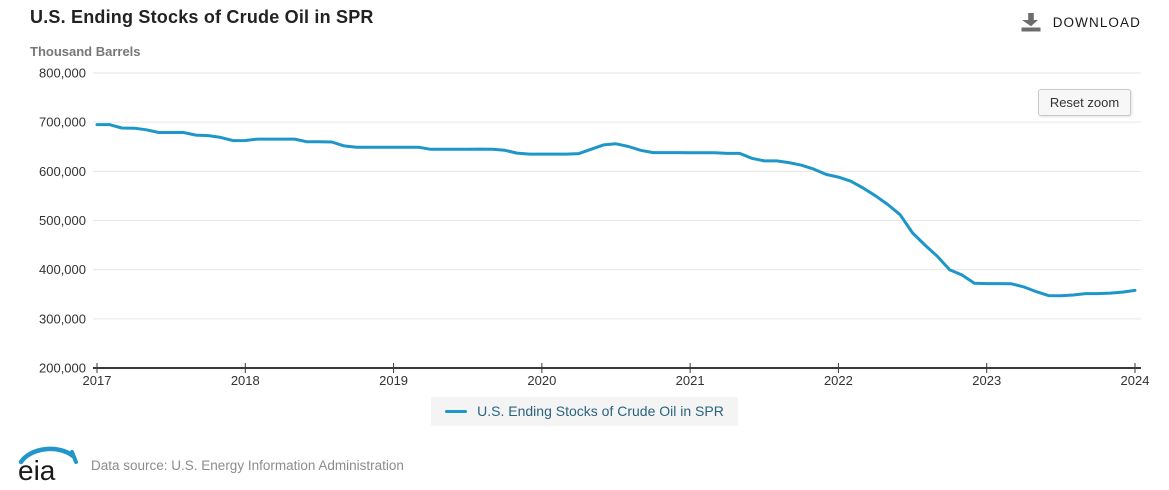 The width and height of the screenshot is (1169, 490). What do you see at coordinates (85, 51) in the screenshot?
I see `y-axis-unit-label: Thousand Barrels` at bounding box center [85, 51].